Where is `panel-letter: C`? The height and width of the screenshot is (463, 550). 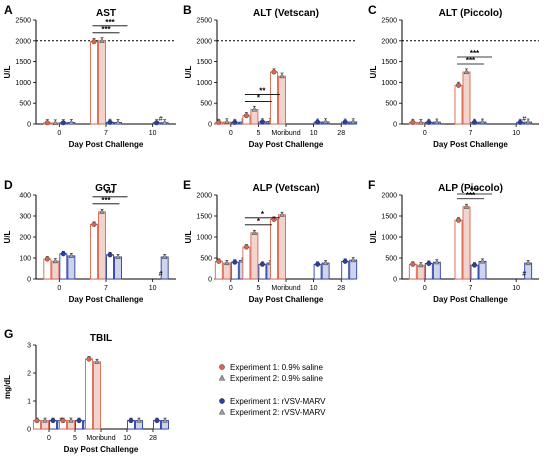 panel-letter: C is located at coordinates (372, 10).